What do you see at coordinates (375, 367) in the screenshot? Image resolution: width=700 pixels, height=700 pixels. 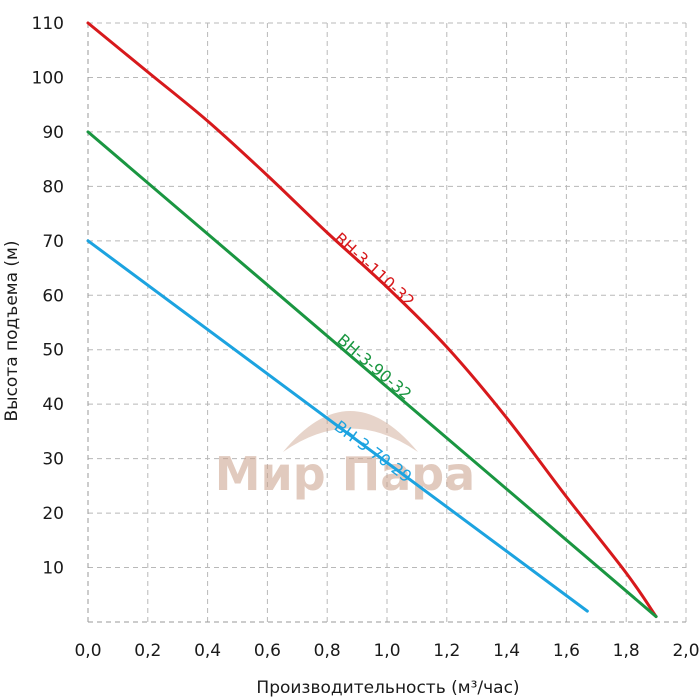 I see `series-label: ВН-3-90-32` at bounding box center [375, 367].